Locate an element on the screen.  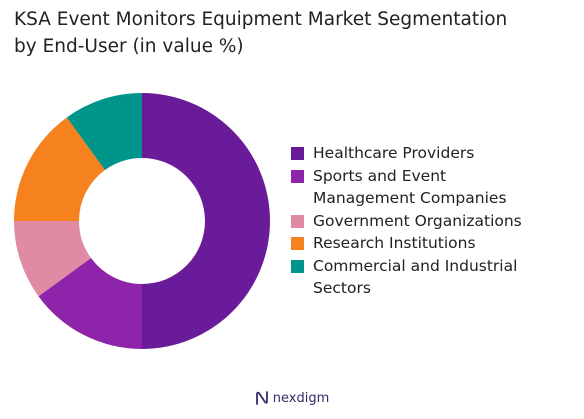
legend-item-commercial-and-industrial: Commercial and Industrial Sectors is located at coordinates (433, 277).